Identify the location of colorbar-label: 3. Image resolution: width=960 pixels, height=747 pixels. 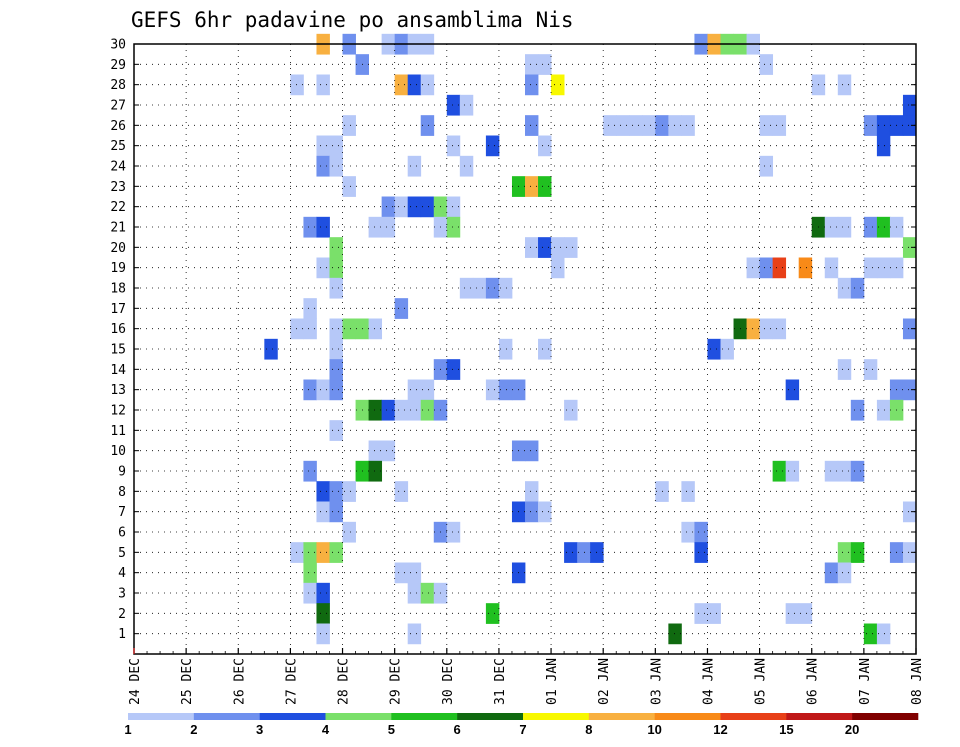
(259, 729).